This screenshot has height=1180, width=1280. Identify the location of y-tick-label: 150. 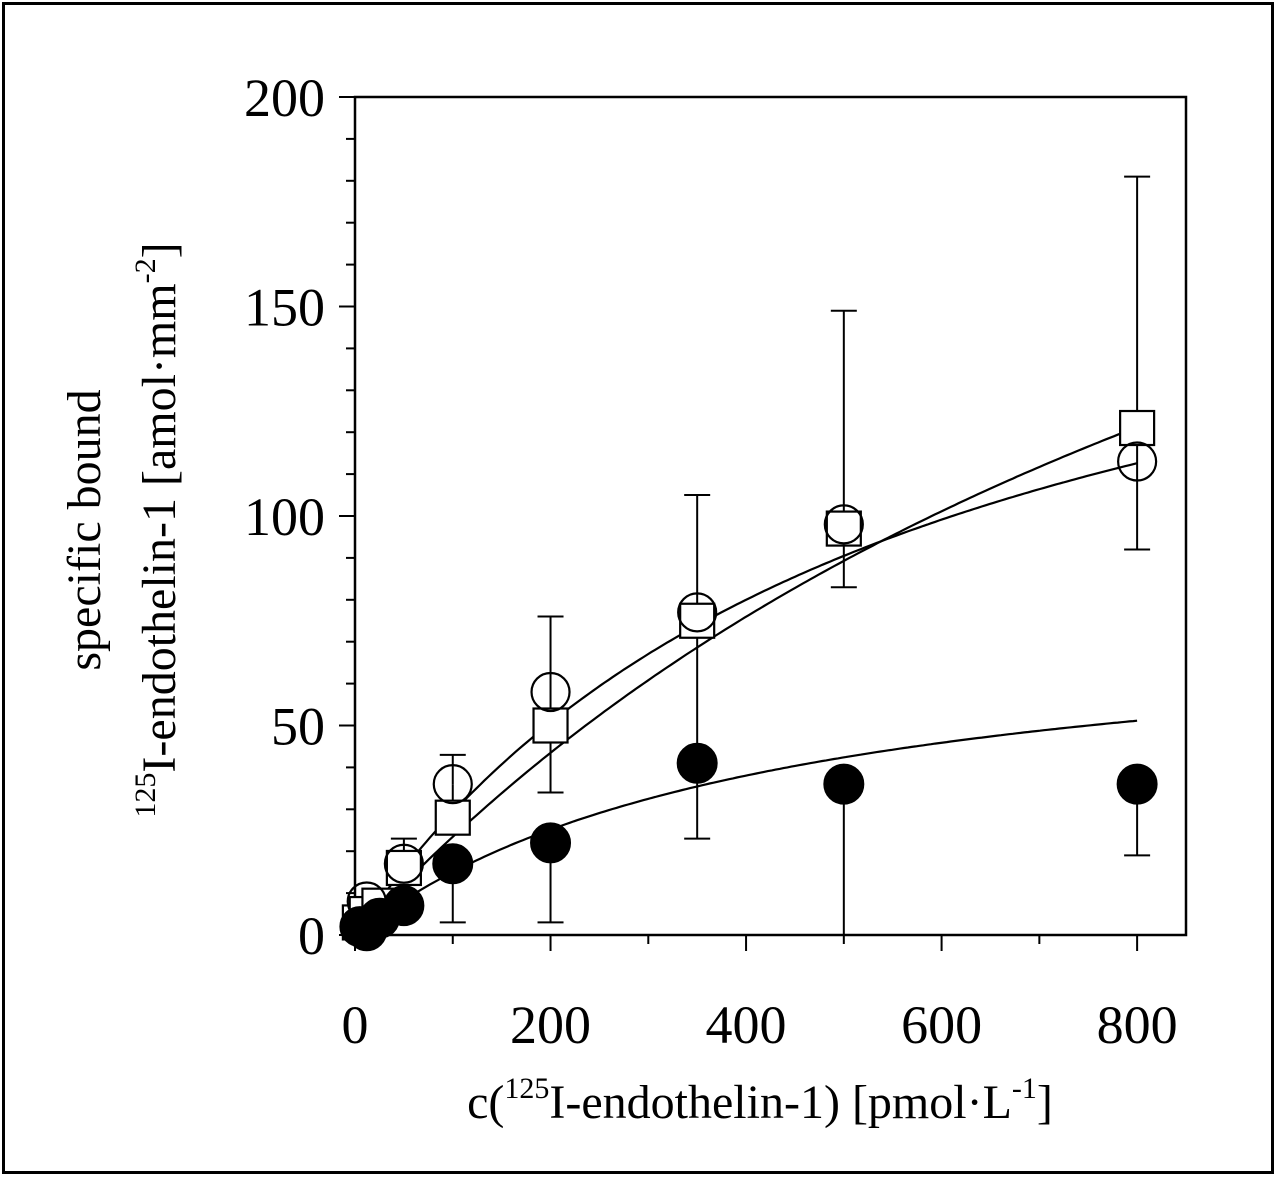
(284, 308).